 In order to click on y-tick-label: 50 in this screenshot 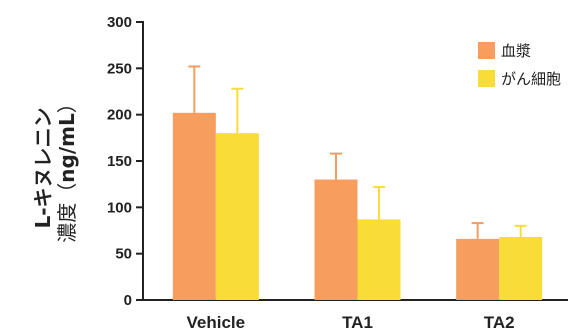, I will do `click(123, 254)`.